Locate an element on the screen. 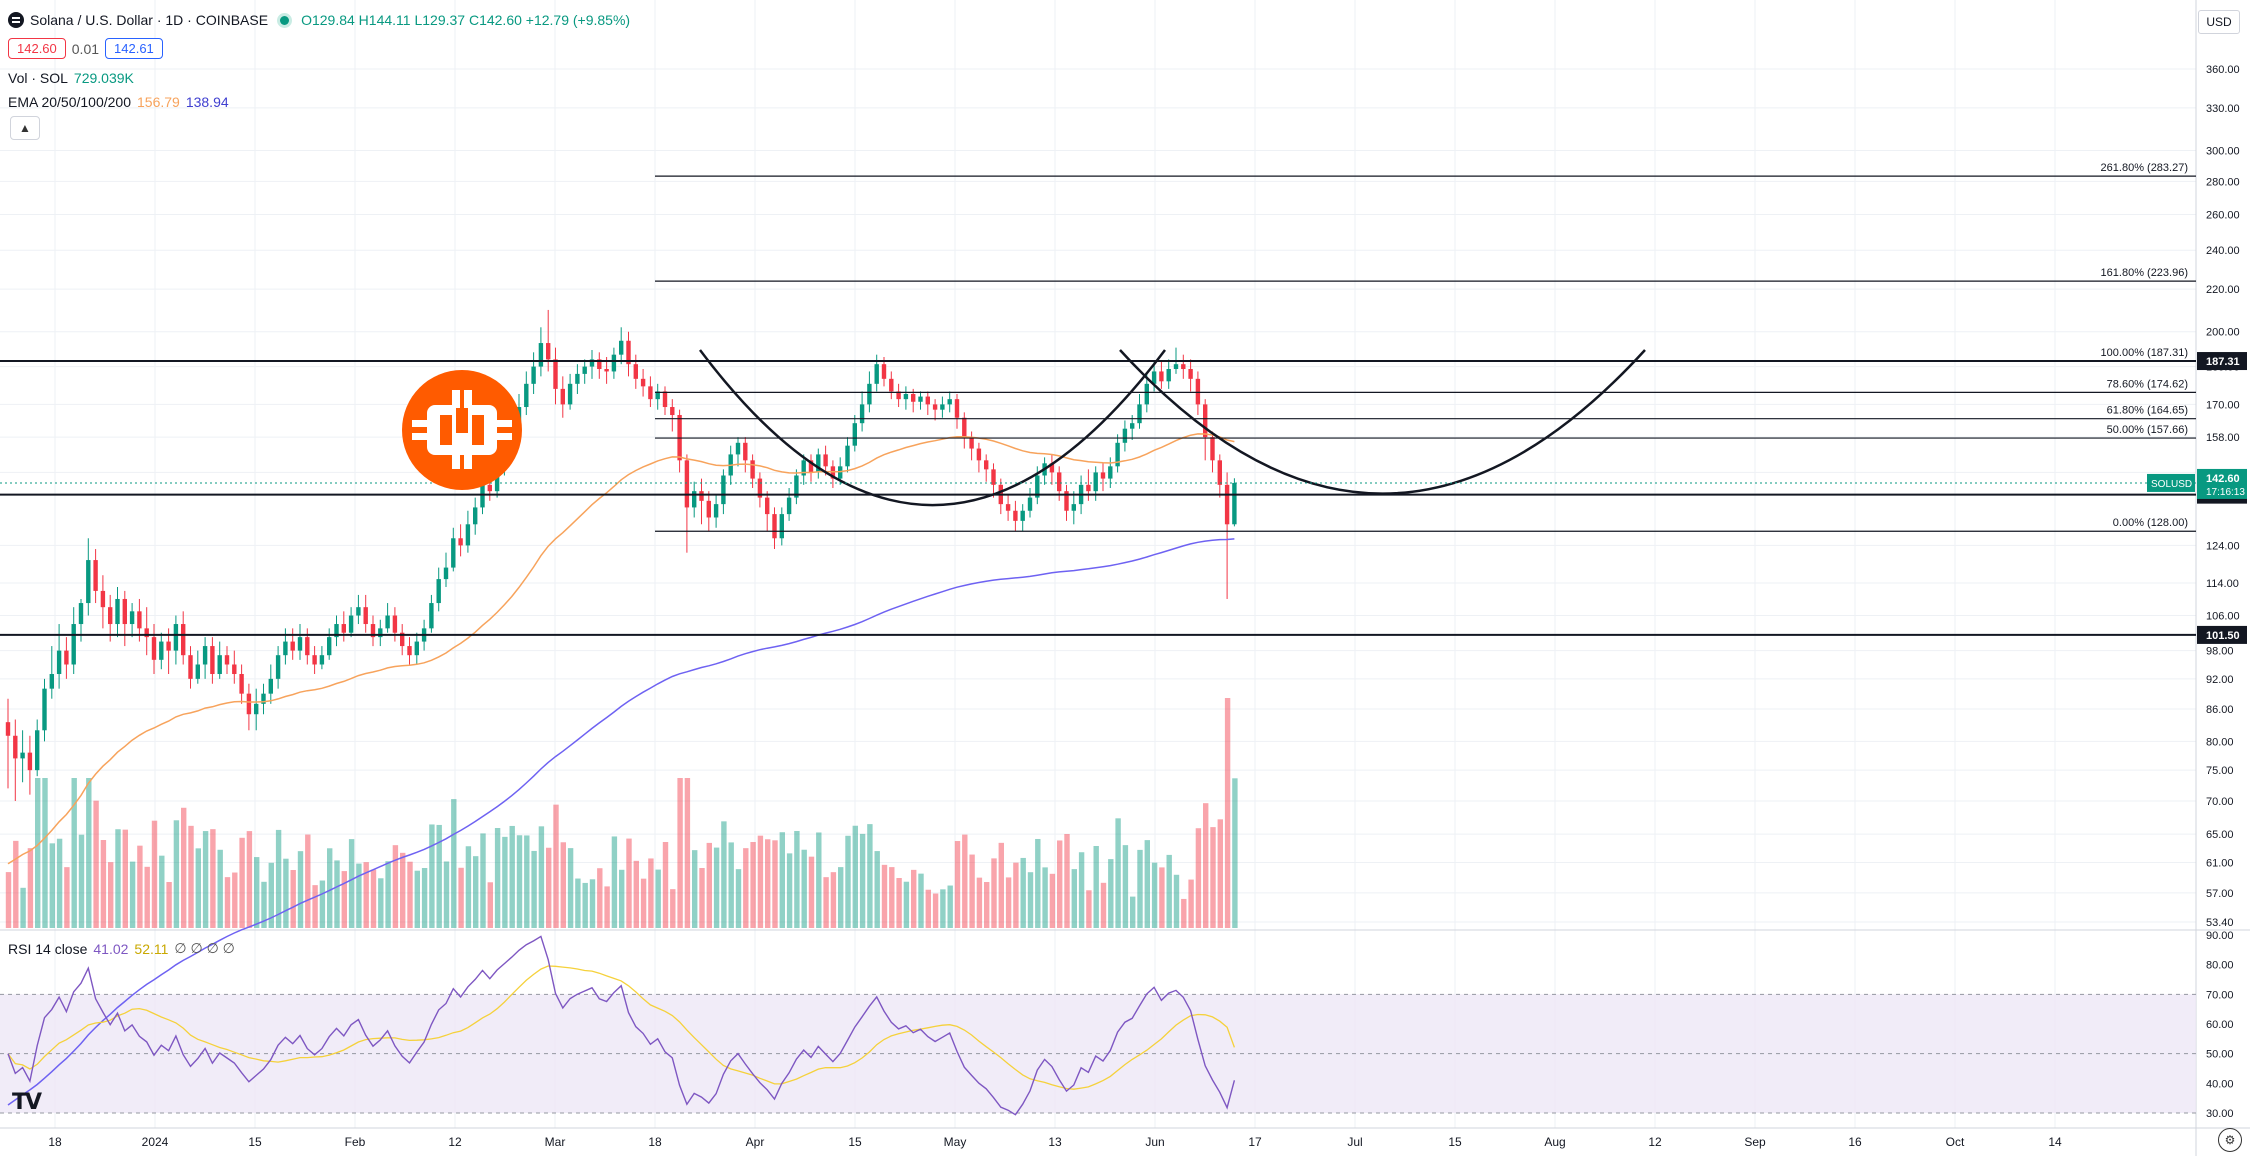 The image size is (2250, 1156). time-tick-label: Oct is located at coordinates (1955, 1142).